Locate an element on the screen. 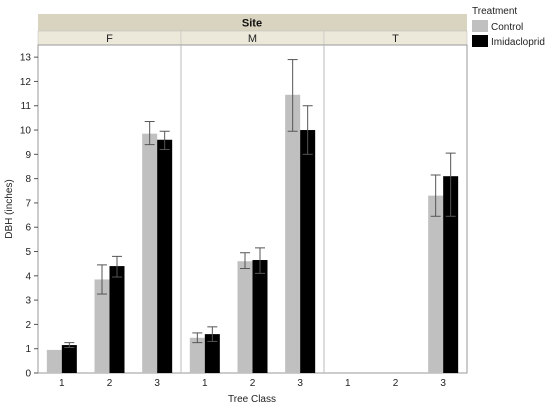  facet-title-strip is located at coordinates (252, 22).